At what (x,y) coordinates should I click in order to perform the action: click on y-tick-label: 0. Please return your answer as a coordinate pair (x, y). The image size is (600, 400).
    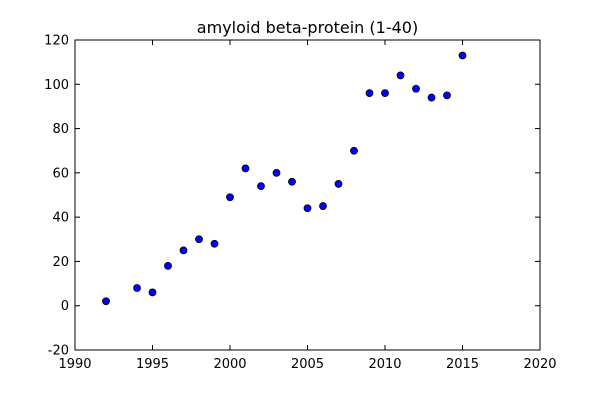
    Looking at the image, I should click on (65, 306).